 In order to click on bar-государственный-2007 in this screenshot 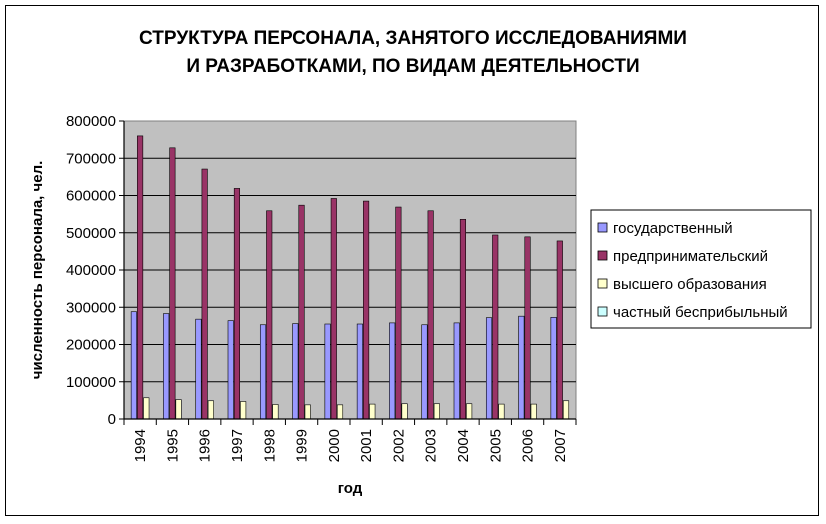, I will do `click(553, 368)`.